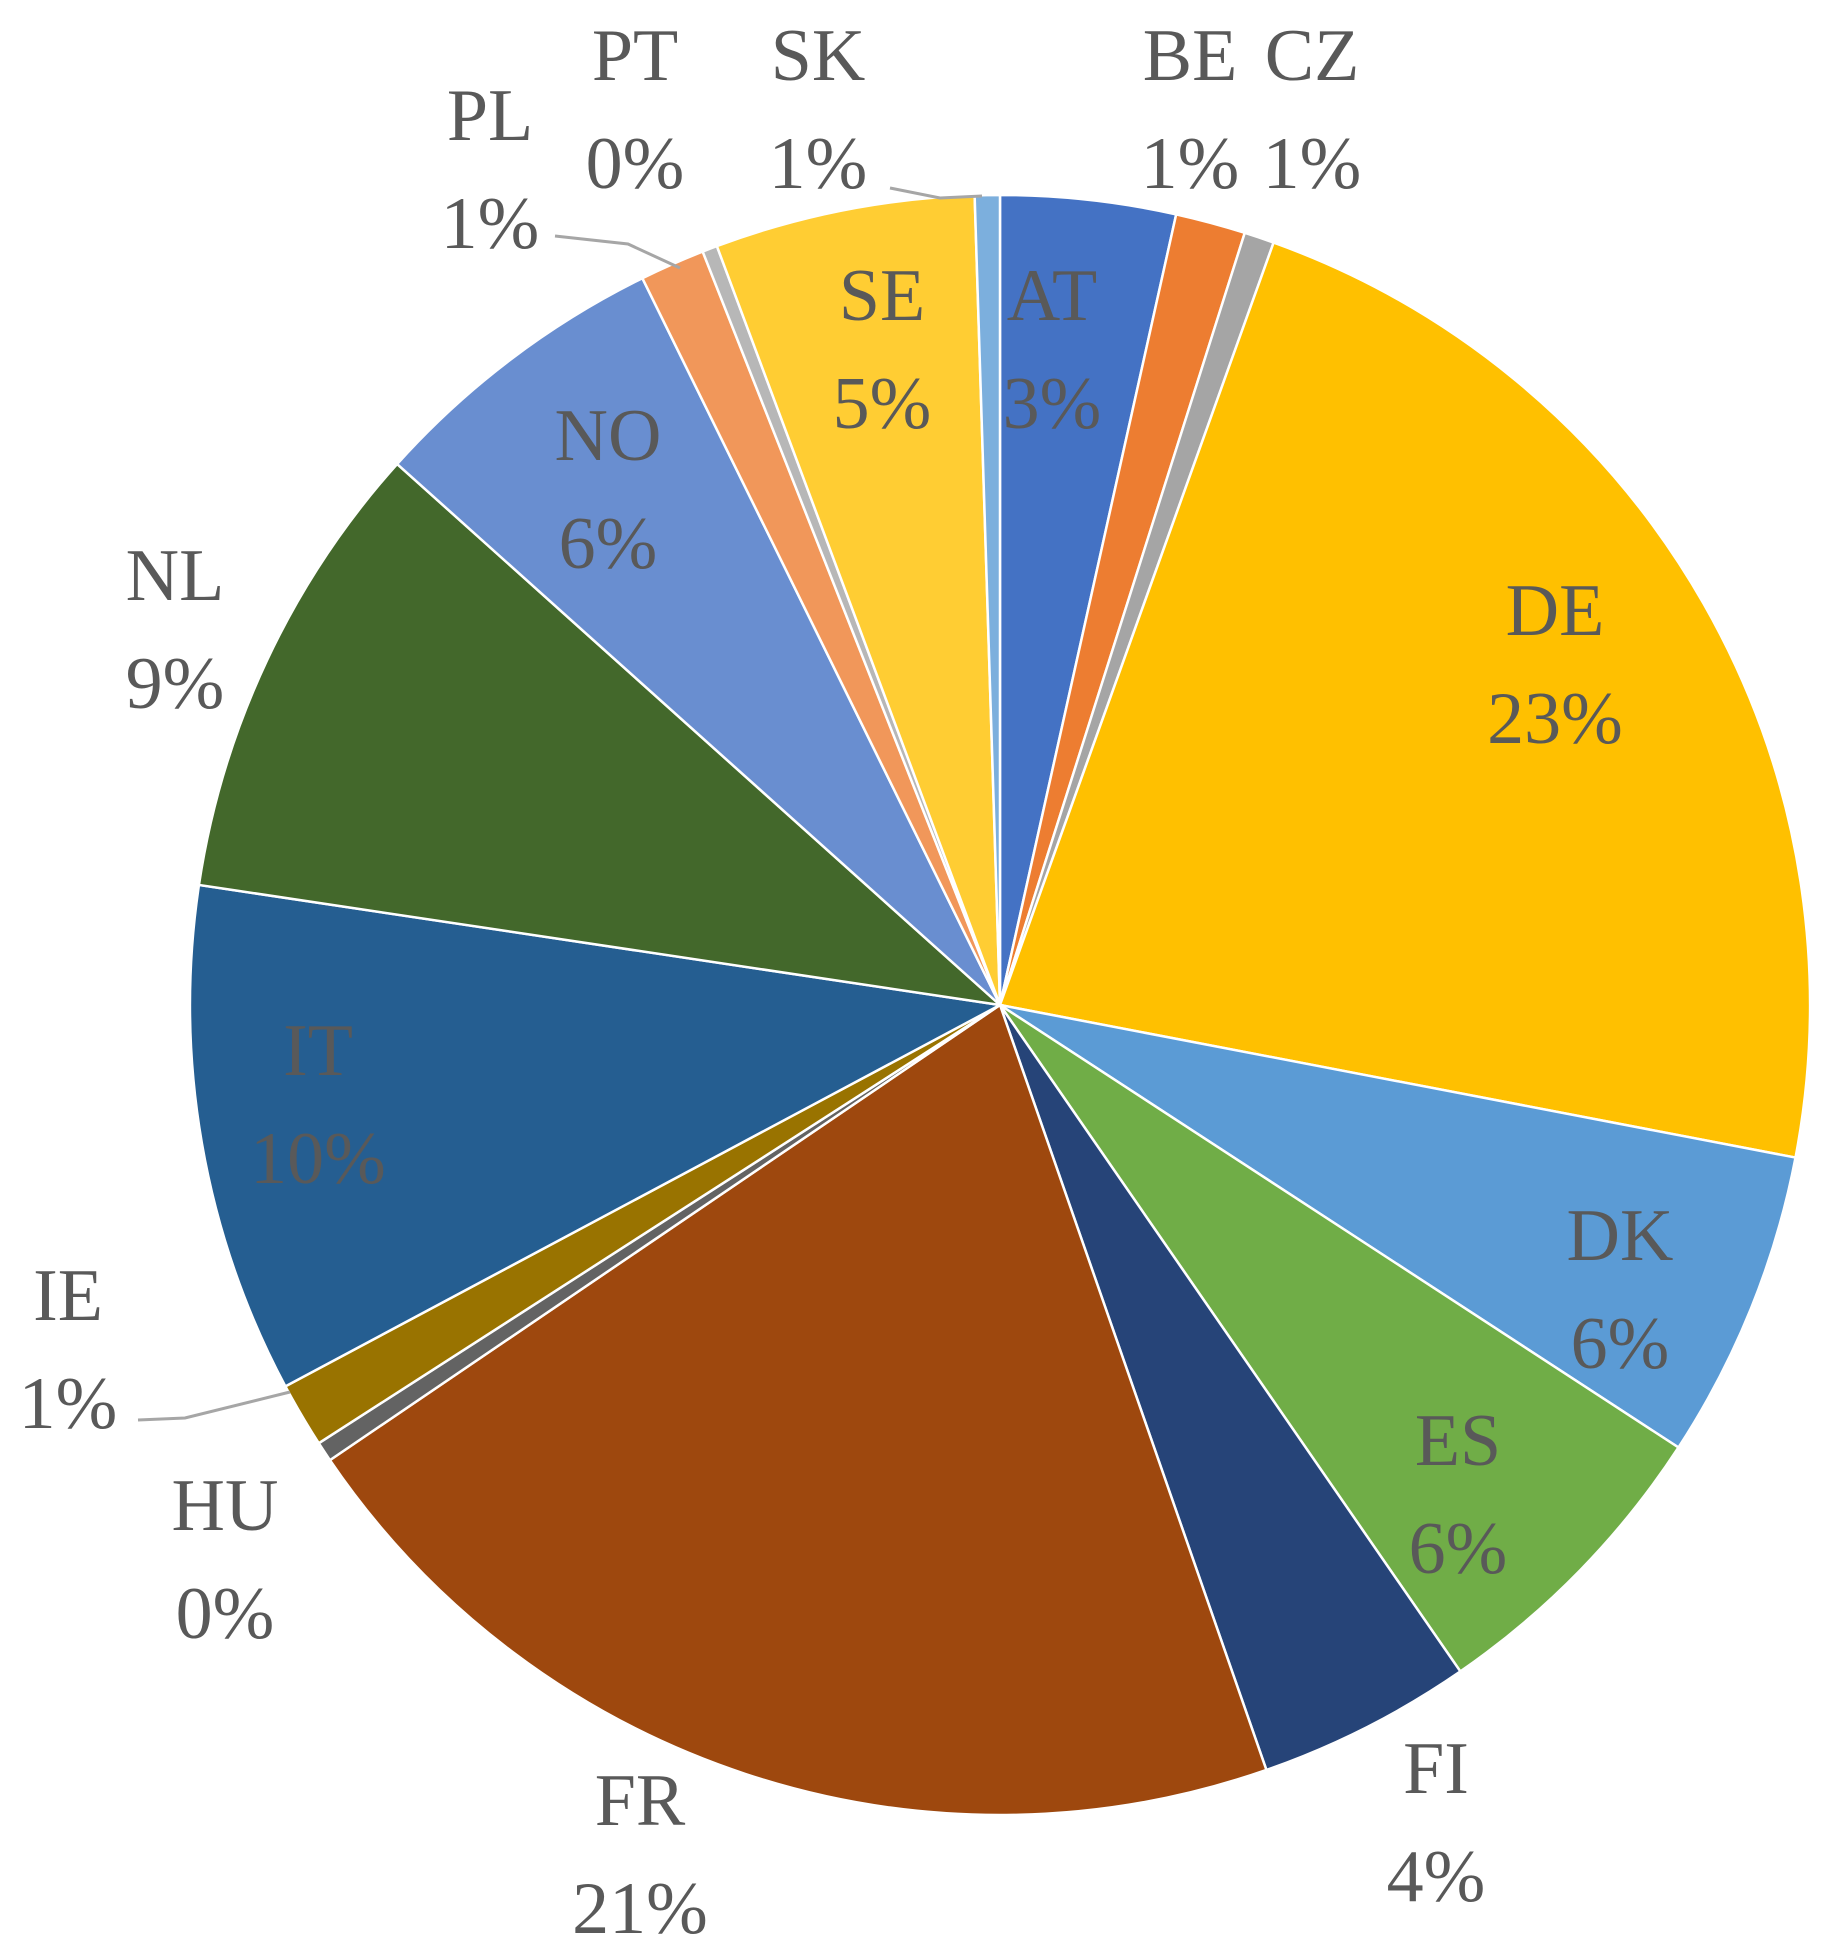 The height and width of the screenshot is (1952, 1828). Describe the element at coordinates (1190, 164) in the screenshot. I see `slice-percent-be: 1%` at that location.